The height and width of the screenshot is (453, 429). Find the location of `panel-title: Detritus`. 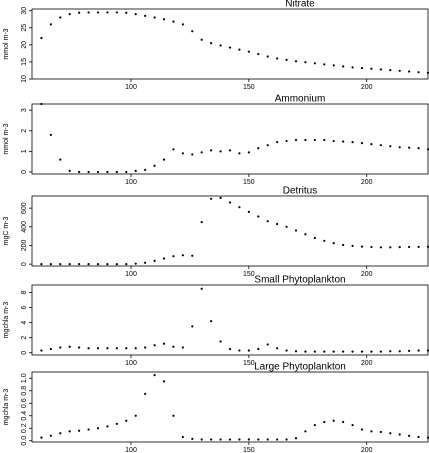

panel-title: Detritus is located at coordinates (300, 191).